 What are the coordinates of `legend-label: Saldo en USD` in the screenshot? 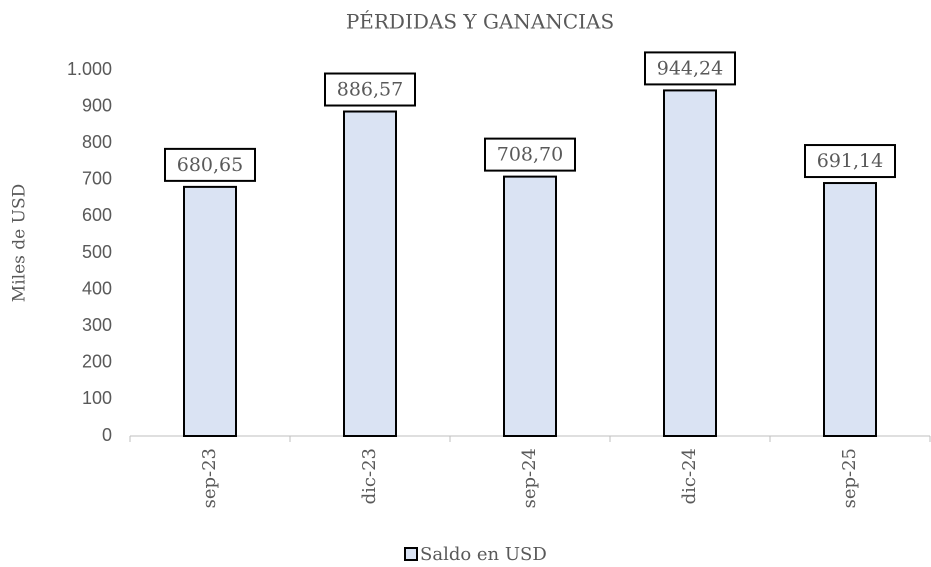 It's located at (483, 554).